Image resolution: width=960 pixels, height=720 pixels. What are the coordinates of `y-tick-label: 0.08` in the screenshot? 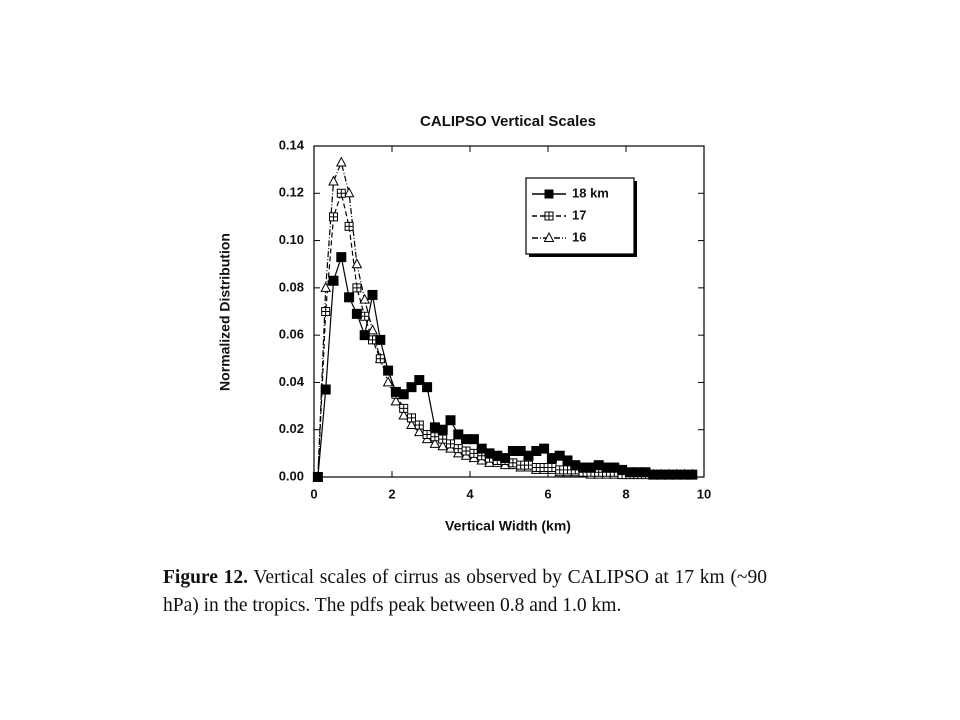 It's located at (291, 286).